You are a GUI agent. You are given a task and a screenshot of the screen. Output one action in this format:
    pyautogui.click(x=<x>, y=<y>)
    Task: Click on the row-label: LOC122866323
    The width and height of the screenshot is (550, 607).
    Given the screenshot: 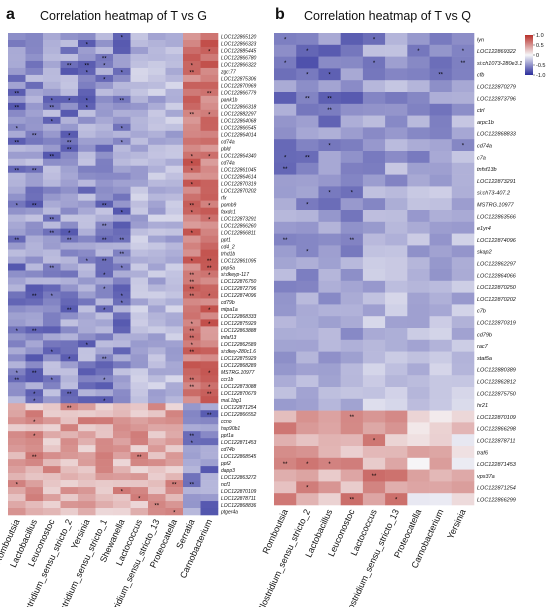 What is the action you would take?
    pyautogui.click(x=239, y=45)
    